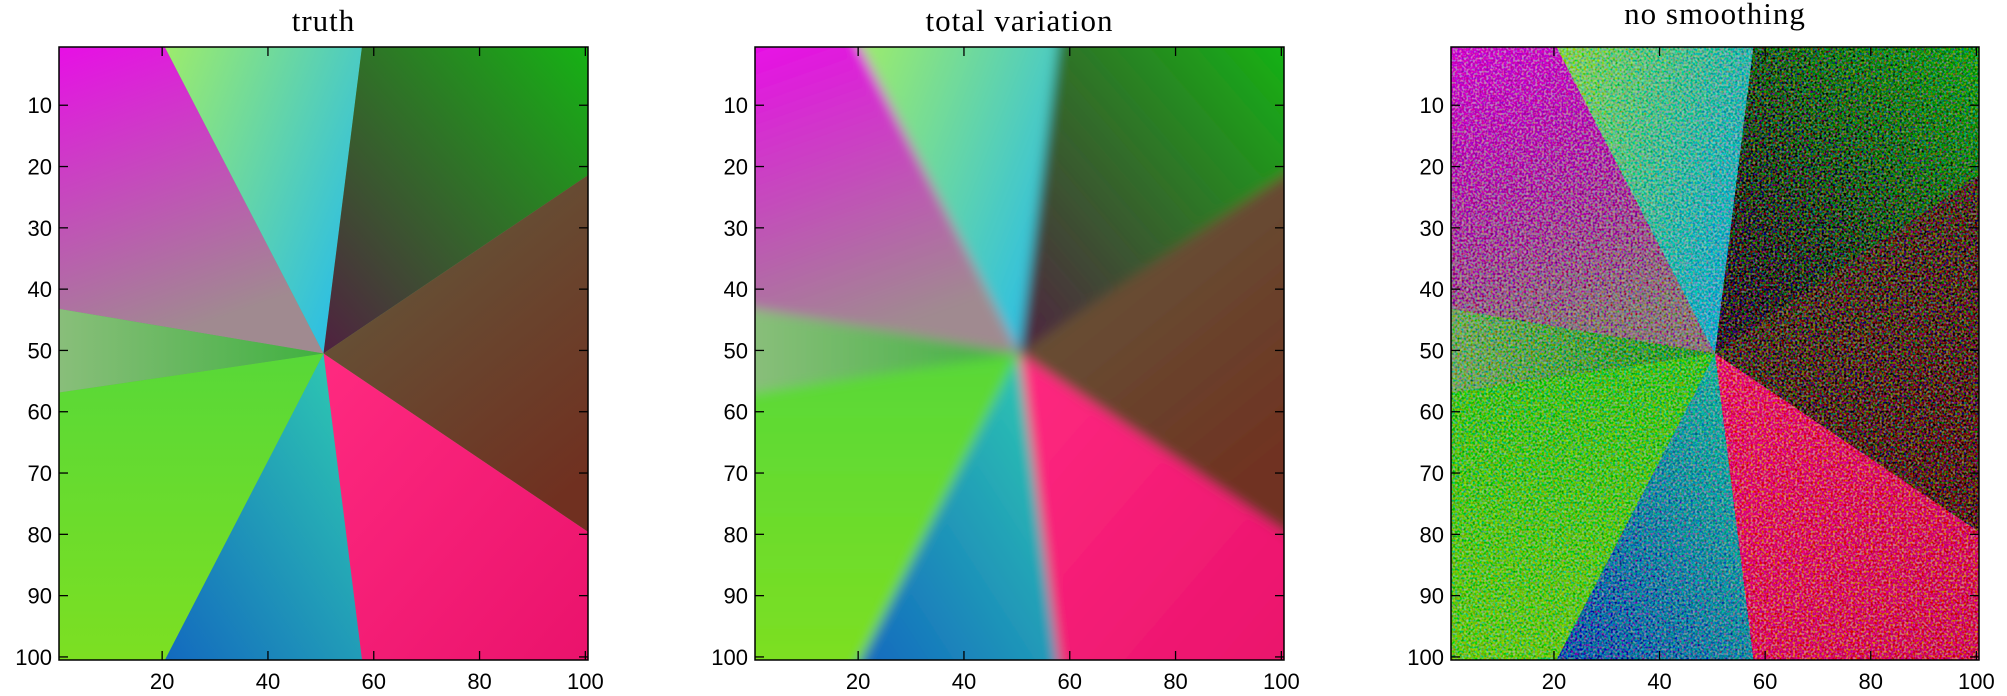 This screenshot has width=2007, height=696. What do you see at coordinates (324, 20) in the screenshot?
I see `chart-title: truth` at bounding box center [324, 20].